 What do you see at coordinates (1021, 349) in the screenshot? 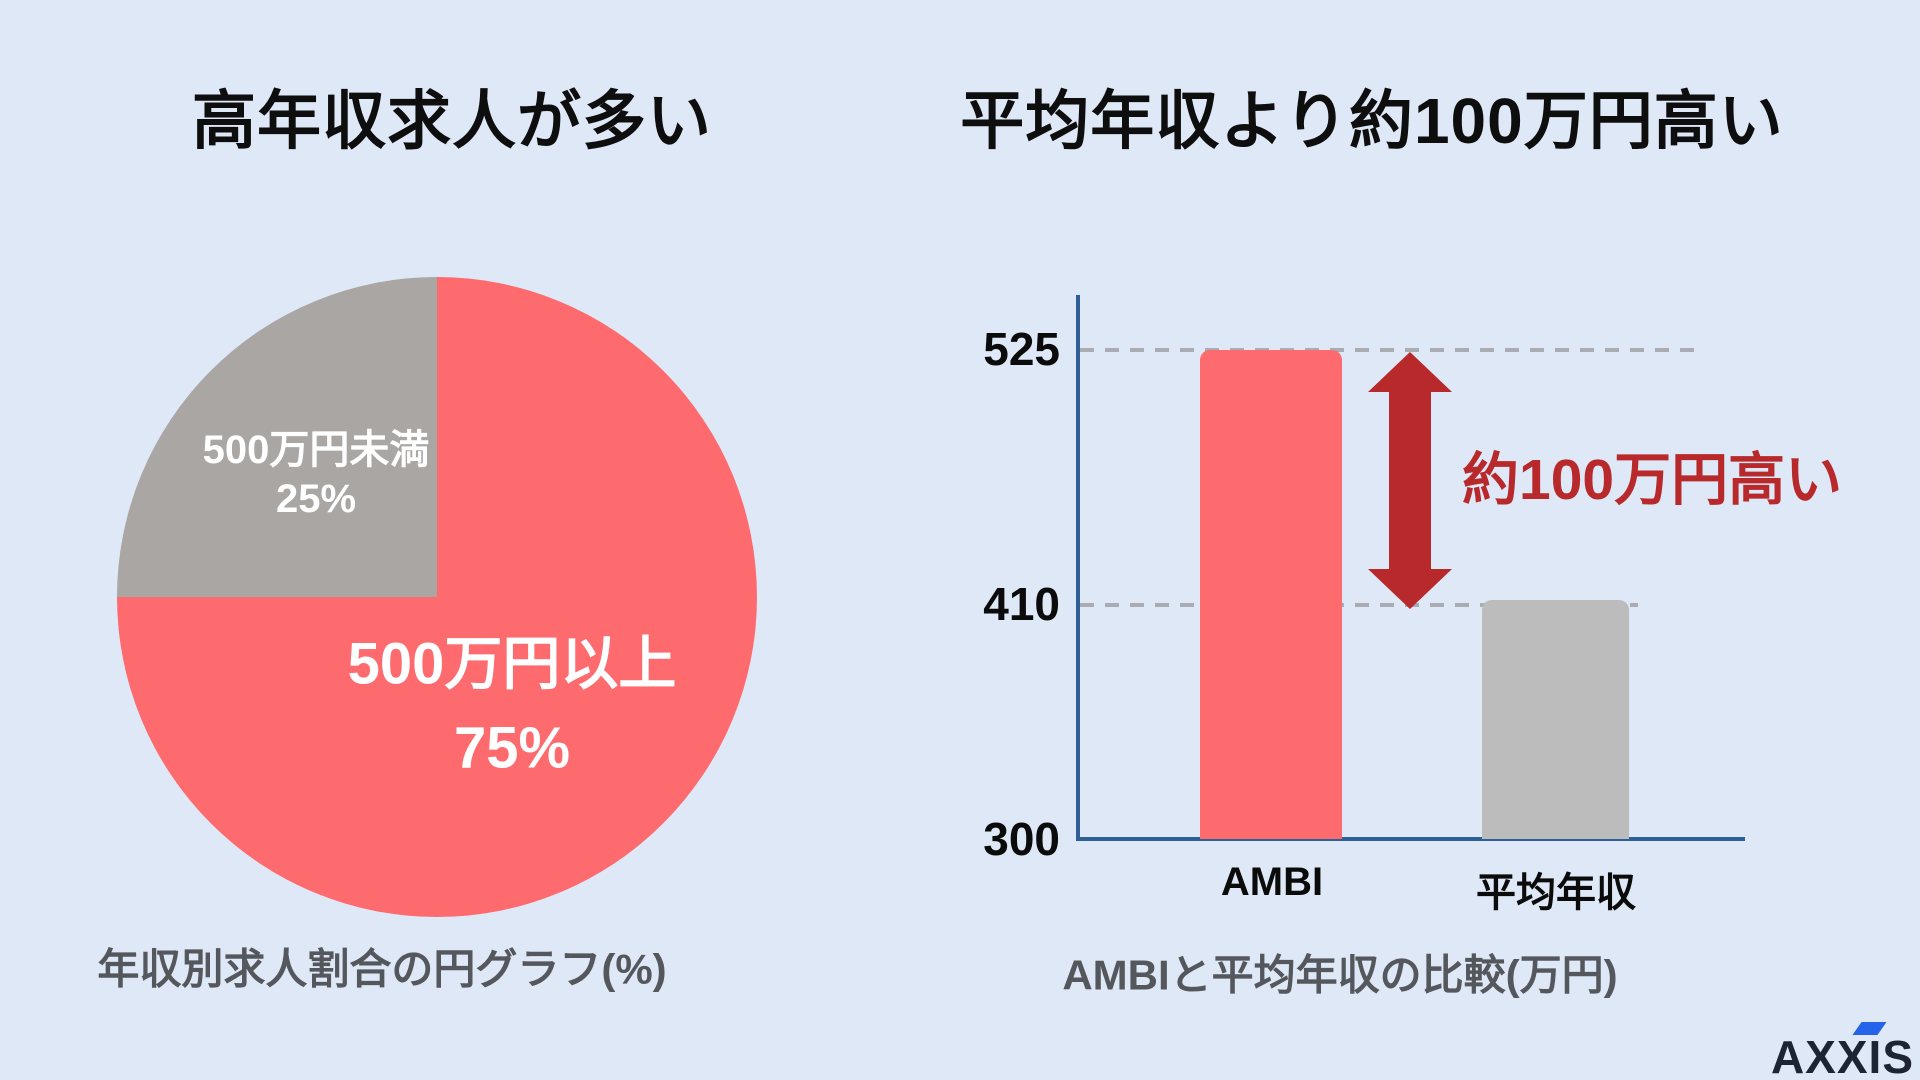
I see `y-tick-525: 525` at bounding box center [1021, 349].